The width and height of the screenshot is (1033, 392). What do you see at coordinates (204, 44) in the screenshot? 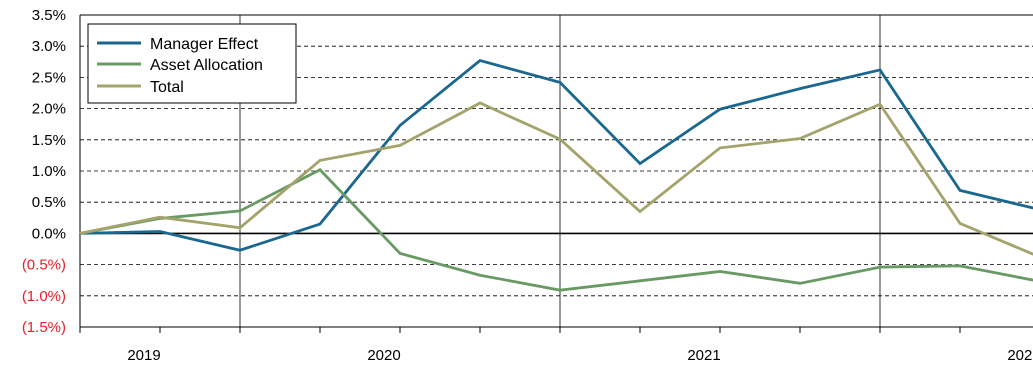
I see `legend-label-manager-effect: Manager Effect` at bounding box center [204, 44].